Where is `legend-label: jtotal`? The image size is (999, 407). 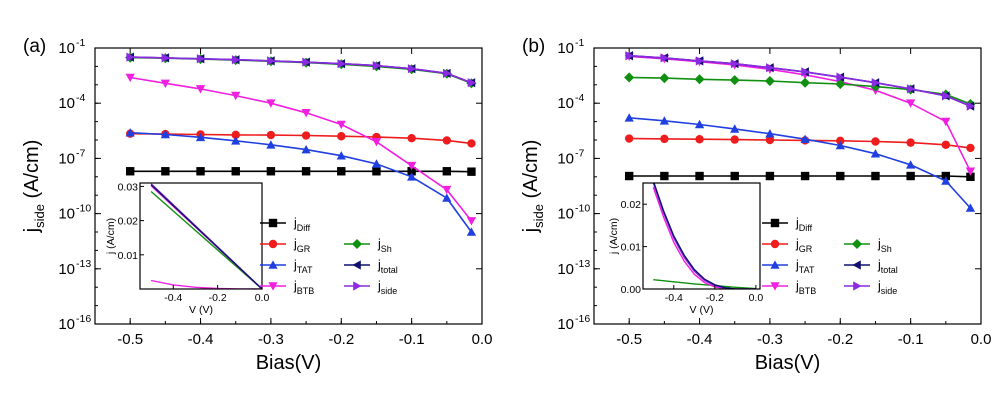
legend-label: jtotal is located at coordinates (387, 266).